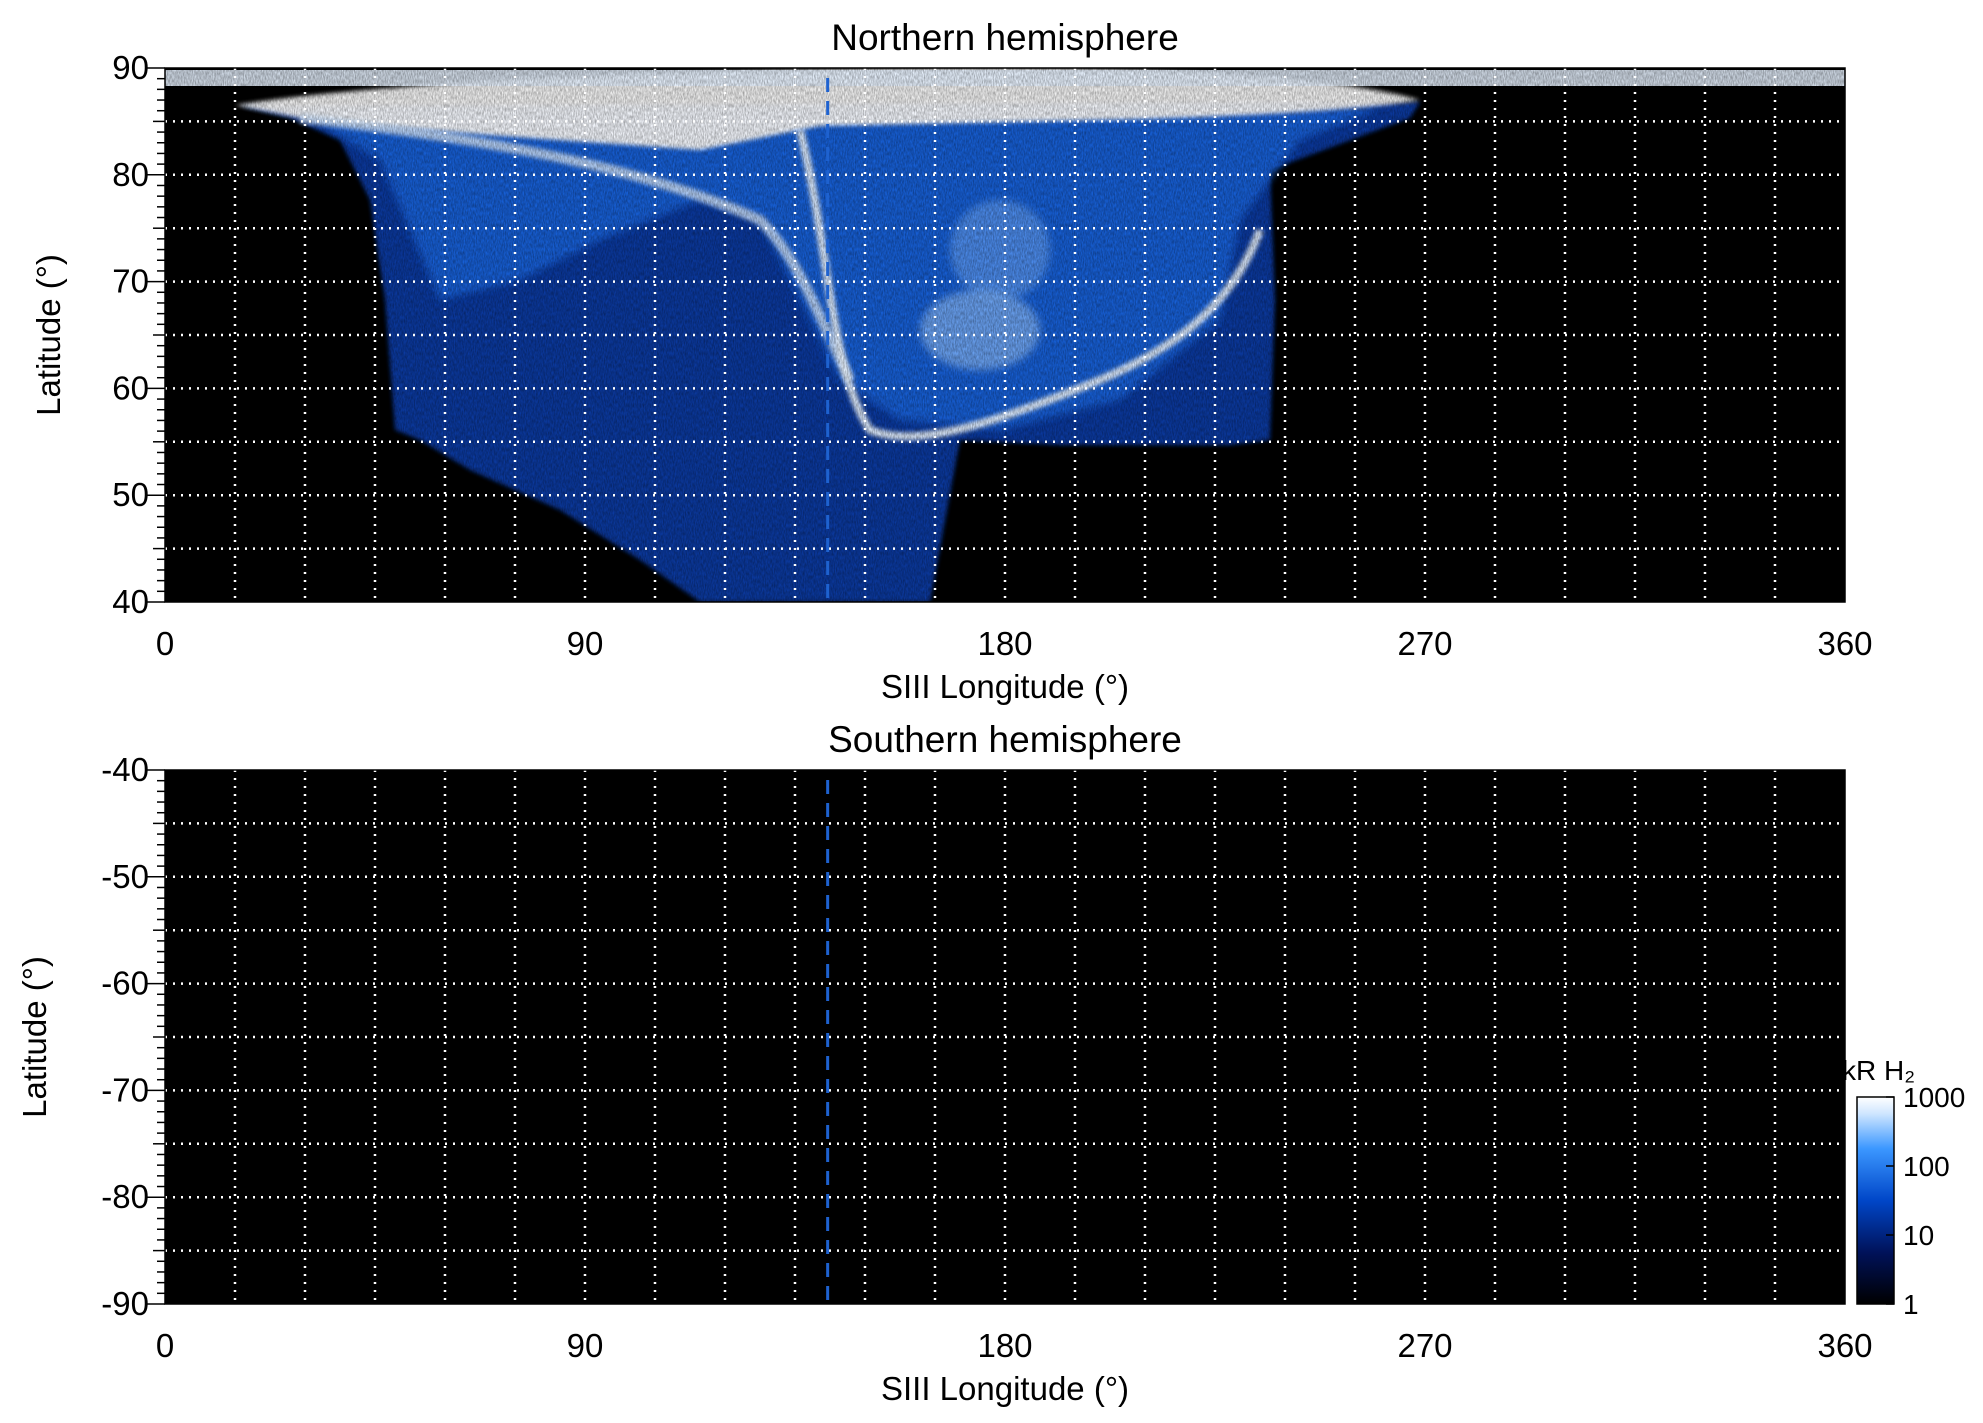 The width and height of the screenshot is (1983, 1423). Describe the element at coordinates (1005, 686) in the screenshot. I see `north-xlabel: SIII Longitude (°)` at that location.